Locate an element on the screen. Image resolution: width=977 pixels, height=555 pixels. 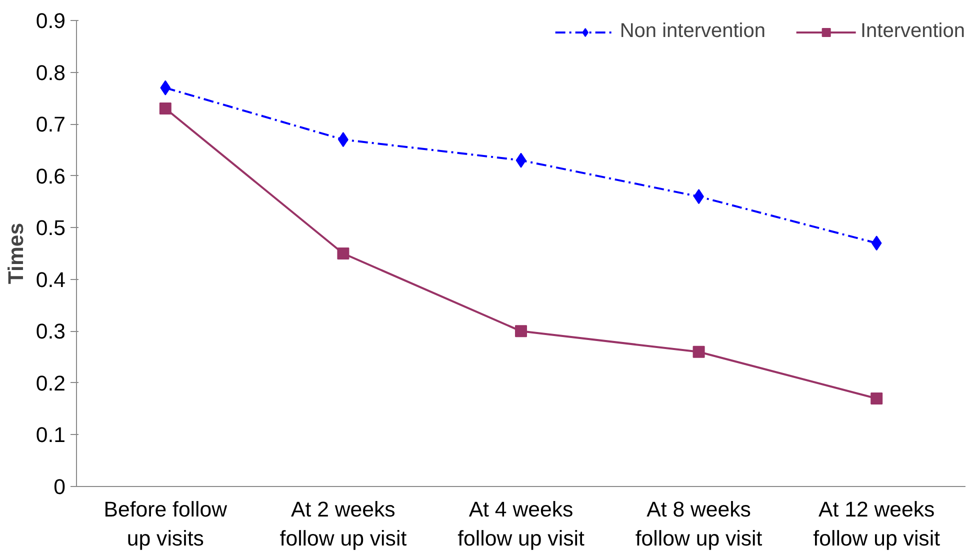
y-tick-label: 0.6 is located at coordinates (51, 176).